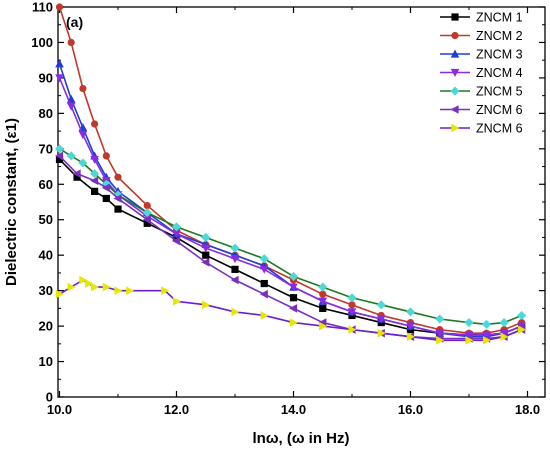  I want to click on legend-label: ZNCM 1, so click(499, 17).